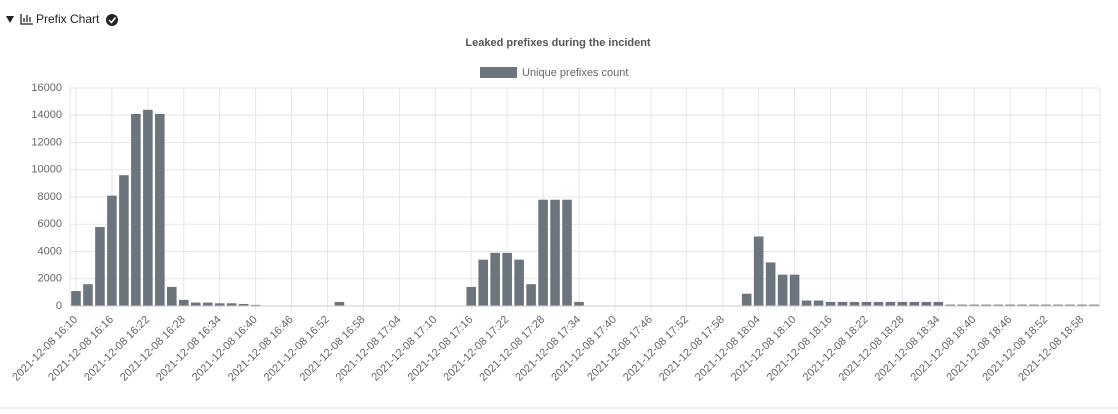 The width and height of the screenshot is (1118, 414). Describe the element at coordinates (908, 349) in the screenshot. I see `x-tick-label: 2021-12-08 18:34` at that location.